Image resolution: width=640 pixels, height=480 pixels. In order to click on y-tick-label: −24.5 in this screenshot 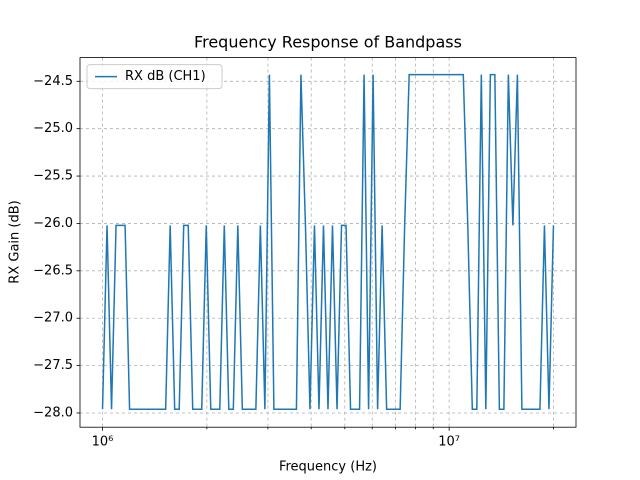, I will do `click(53, 81)`.